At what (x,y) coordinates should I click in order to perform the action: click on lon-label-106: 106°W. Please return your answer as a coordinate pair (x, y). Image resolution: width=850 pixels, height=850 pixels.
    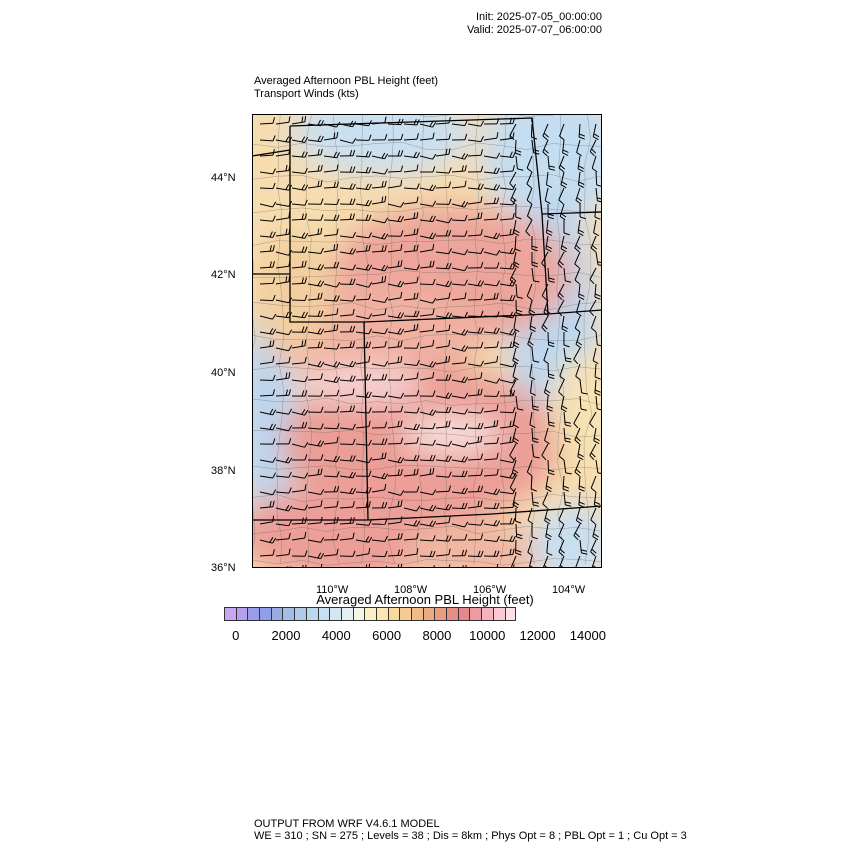
    Looking at the image, I should click on (490, 590).